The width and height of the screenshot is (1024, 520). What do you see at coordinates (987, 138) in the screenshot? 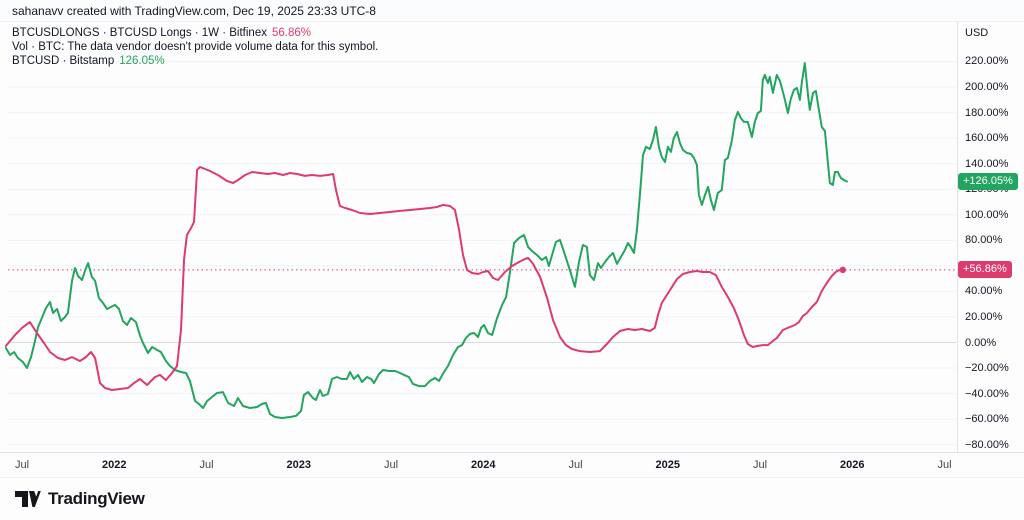
I see `price-axis-tick: 160.00%` at bounding box center [987, 138].